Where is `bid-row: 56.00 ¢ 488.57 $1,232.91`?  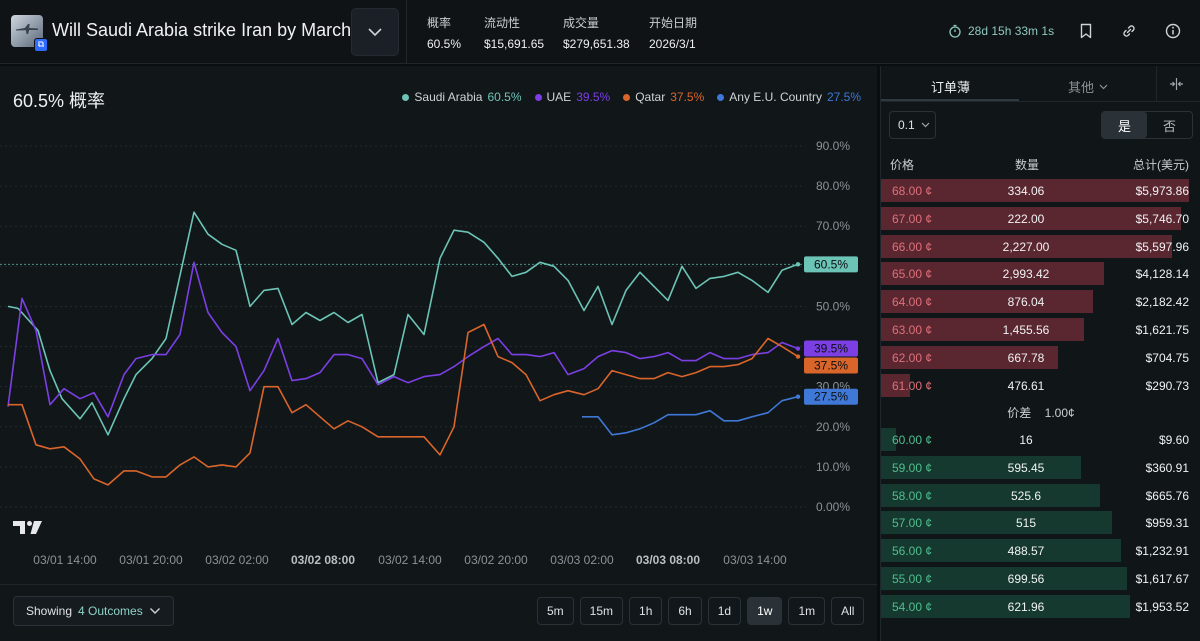
bid-row: 56.00 ¢ 488.57 $1,232.91 is located at coordinates (1040, 551).